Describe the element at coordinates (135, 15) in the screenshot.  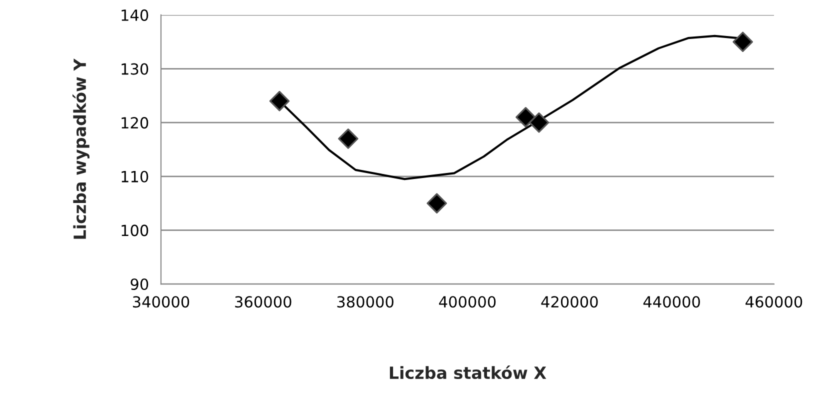
I see `y-tick-label: 140` at that location.